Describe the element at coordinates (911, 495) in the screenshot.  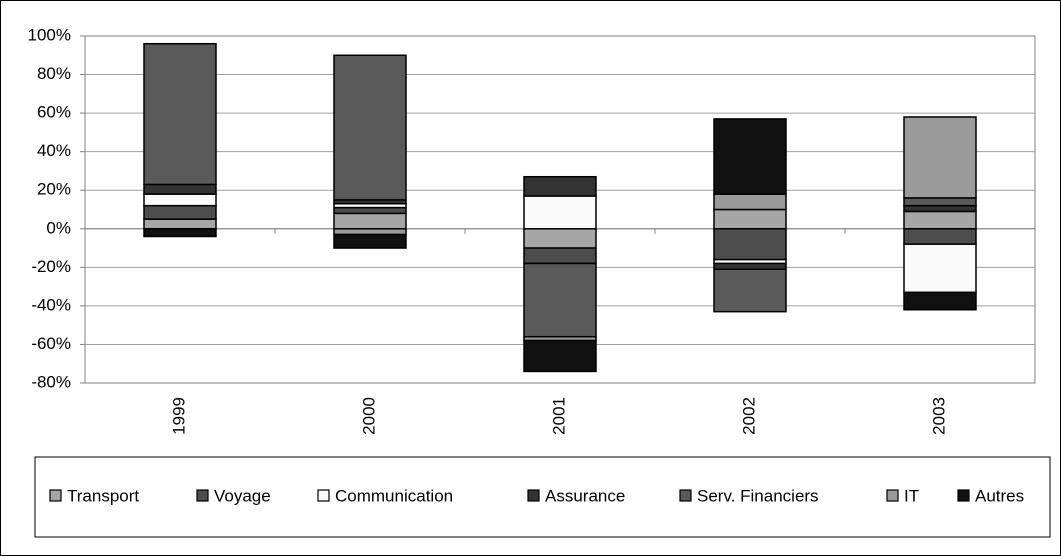
I see `legend-label: IT` at that location.